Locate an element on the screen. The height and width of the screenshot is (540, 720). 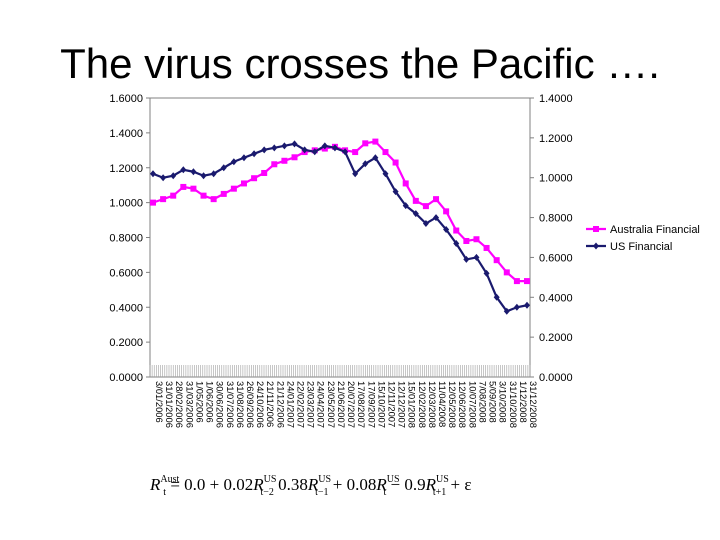
legend-label: Australia Financial is located at coordinates (655, 230).